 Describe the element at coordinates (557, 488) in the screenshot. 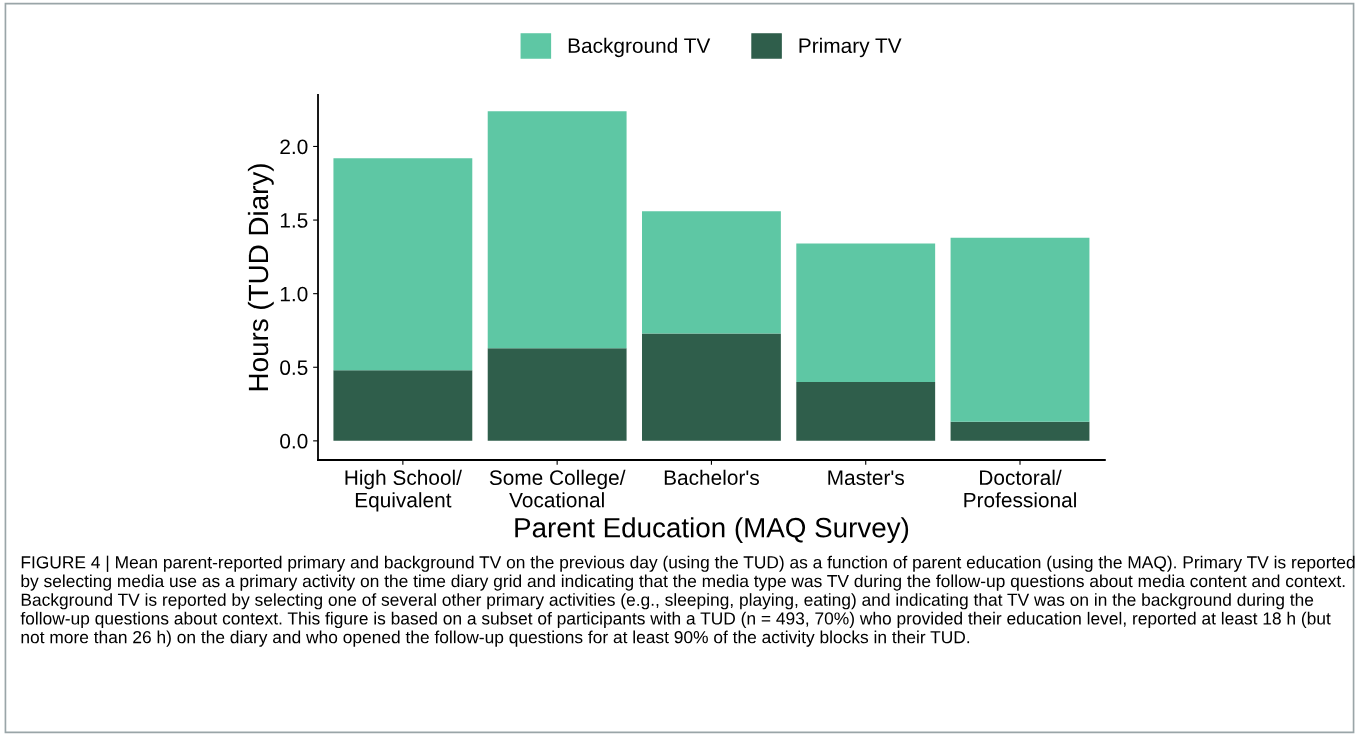

I see `x-tick-label: Some College/ Vocational` at that location.